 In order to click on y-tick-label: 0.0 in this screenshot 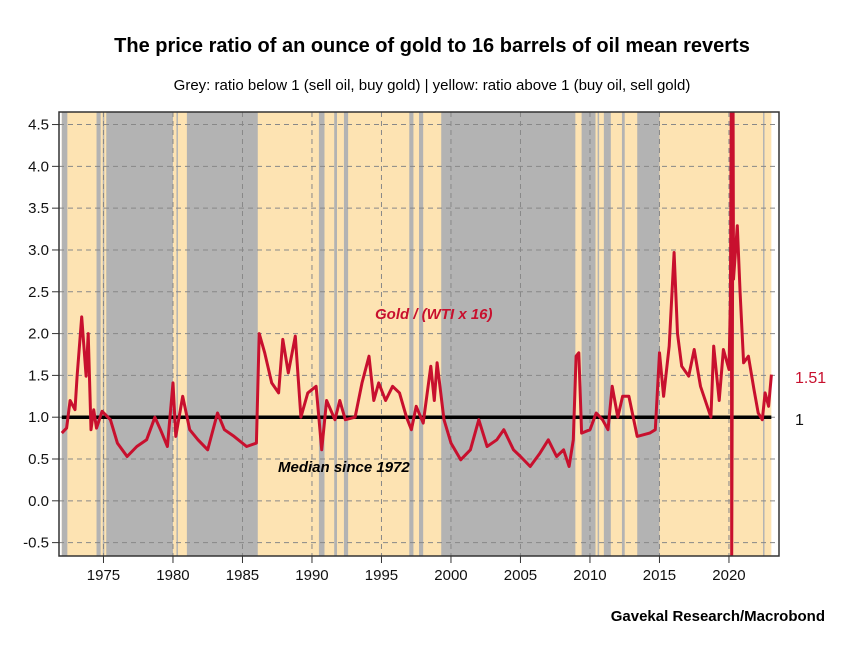, I will do `click(38, 501)`.